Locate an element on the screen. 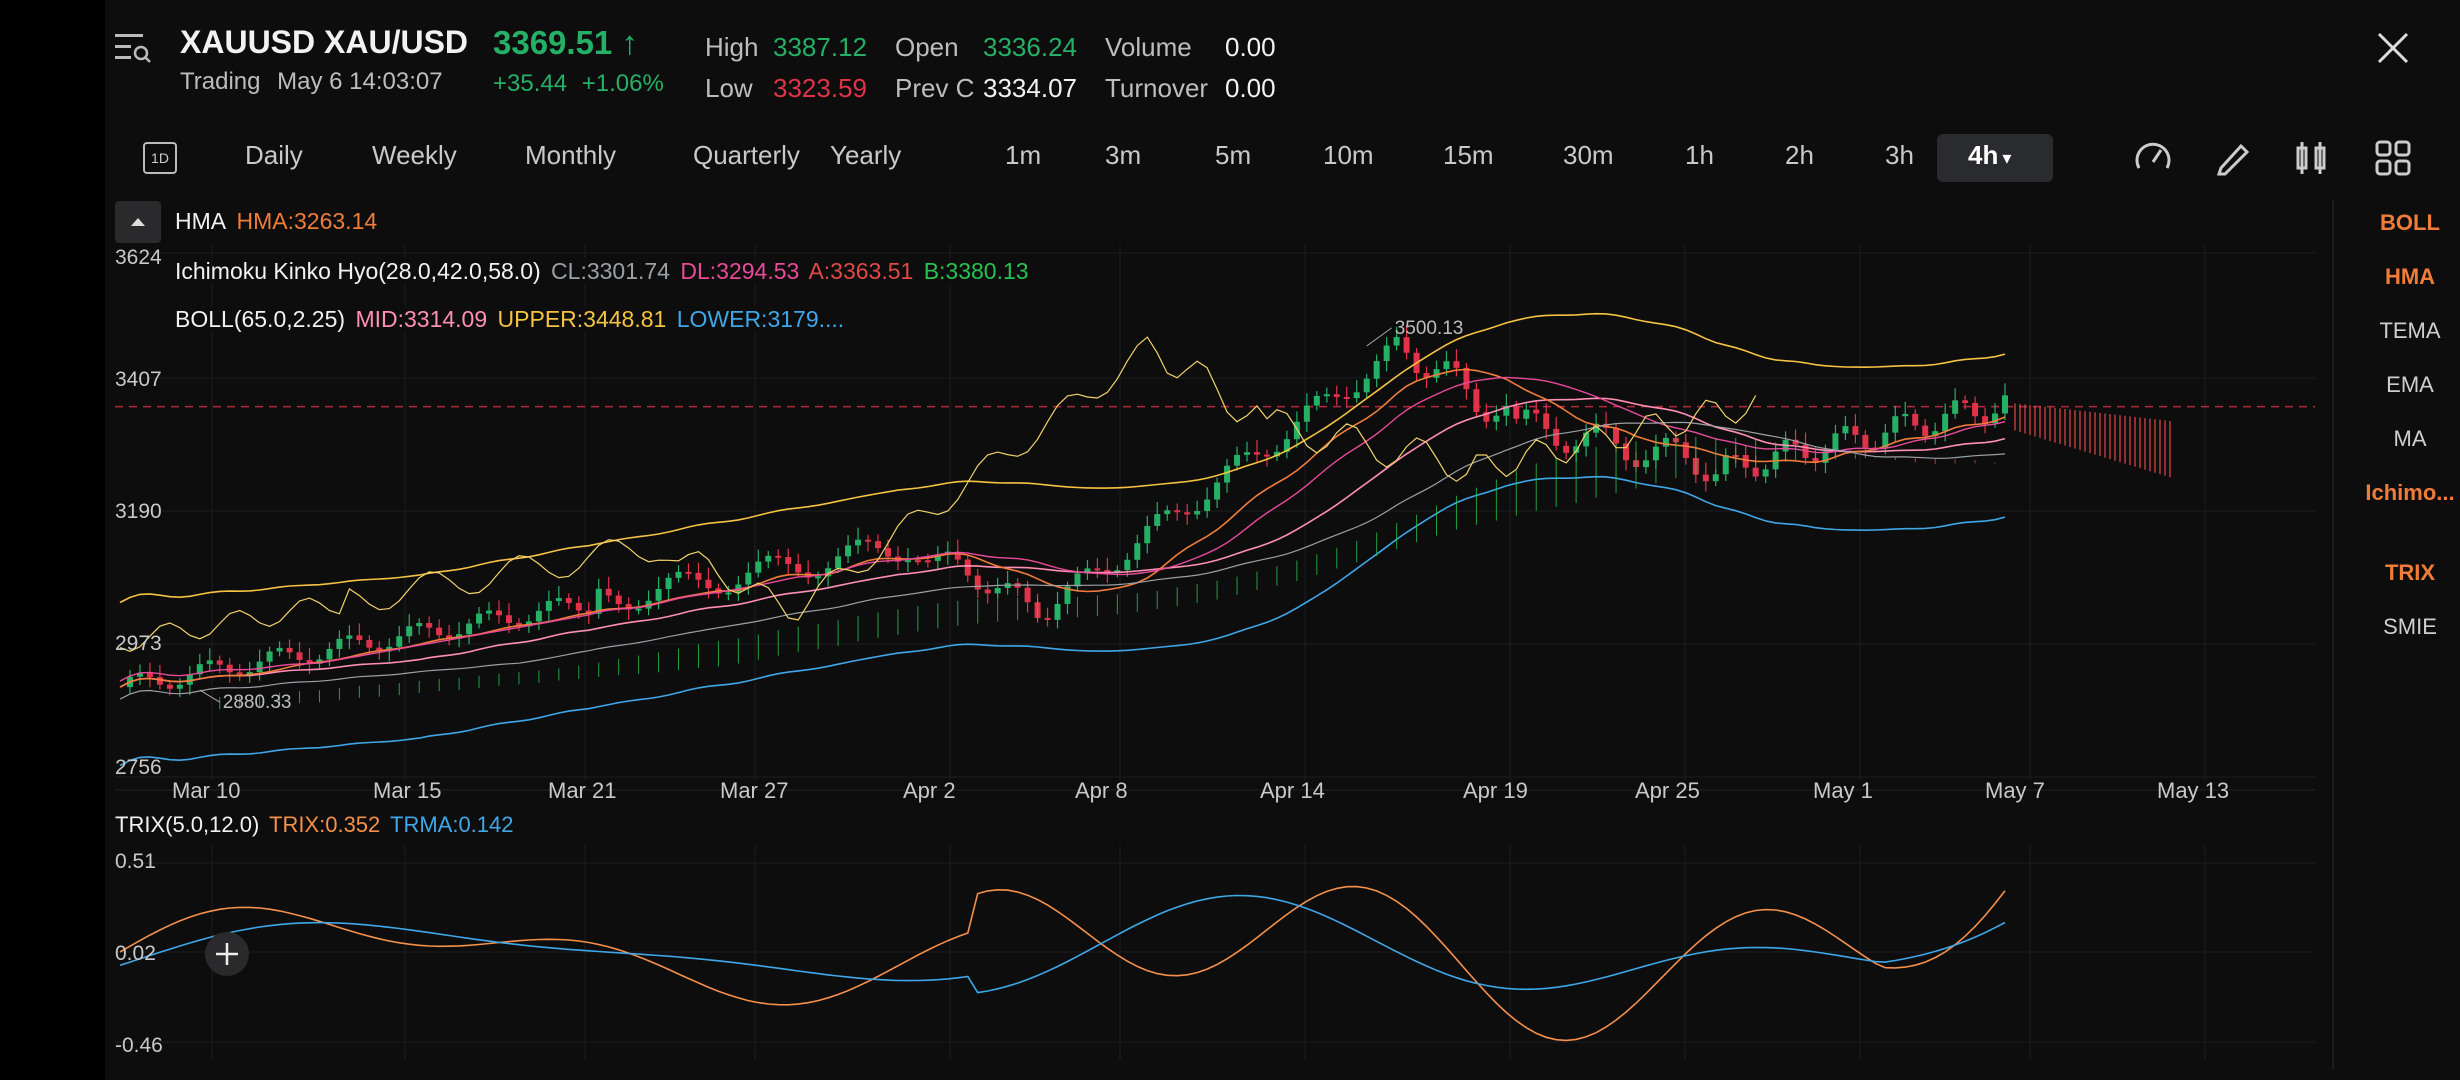  chevron-up-icon is located at coordinates (138, 222).